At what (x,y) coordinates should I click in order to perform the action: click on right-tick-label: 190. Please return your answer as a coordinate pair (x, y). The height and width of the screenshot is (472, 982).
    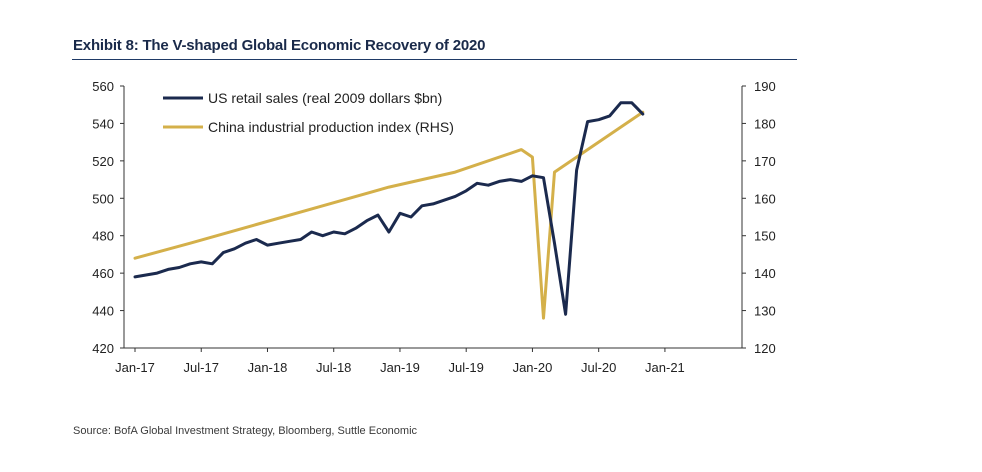
    Looking at the image, I should click on (765, 86).